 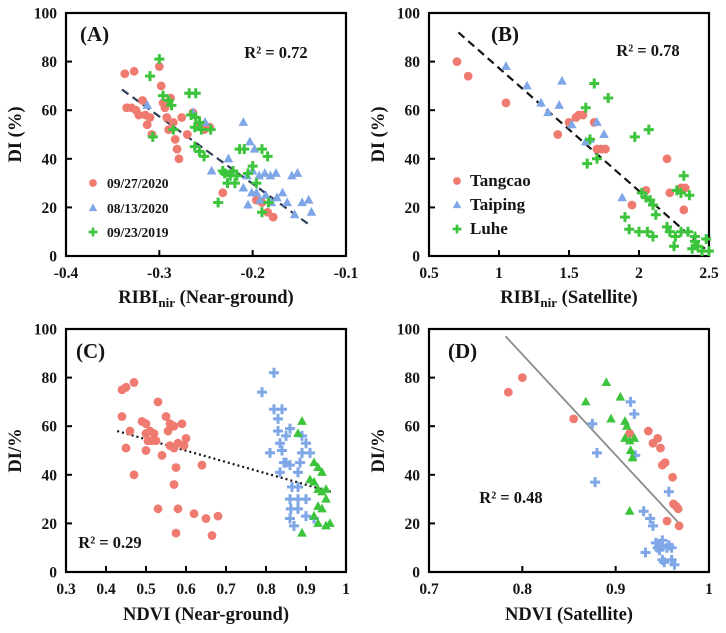 What do you see at coordinates (633, 483) in the screenshot?
I see `series-blue-pluses` at bounding box center [633, 483].